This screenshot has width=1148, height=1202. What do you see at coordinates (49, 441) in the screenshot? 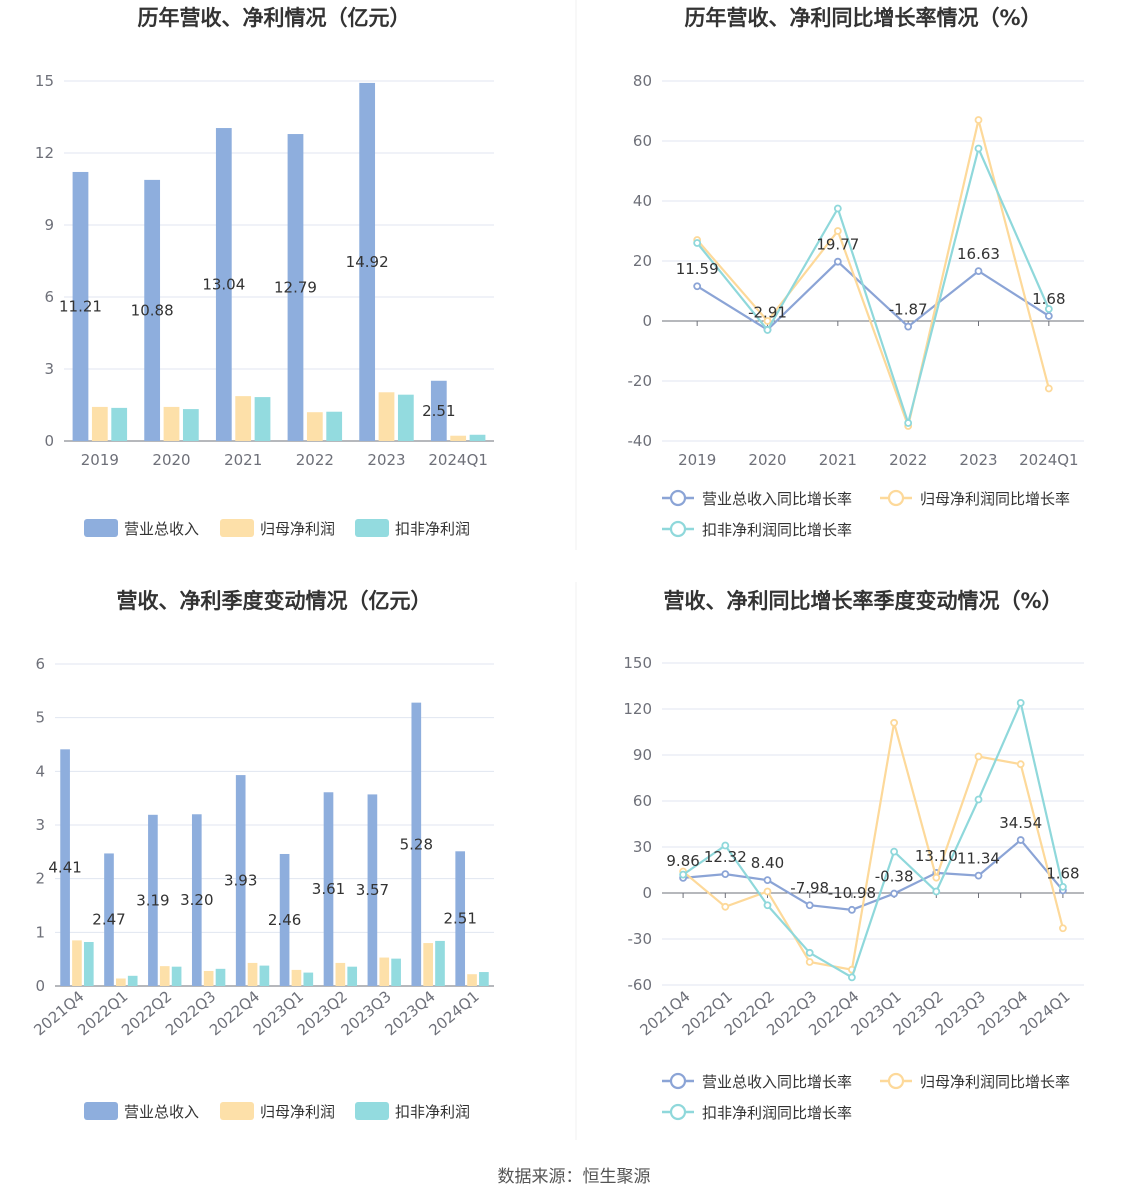
I see `y-tick-label: 0` at bounding box center [49, 441].